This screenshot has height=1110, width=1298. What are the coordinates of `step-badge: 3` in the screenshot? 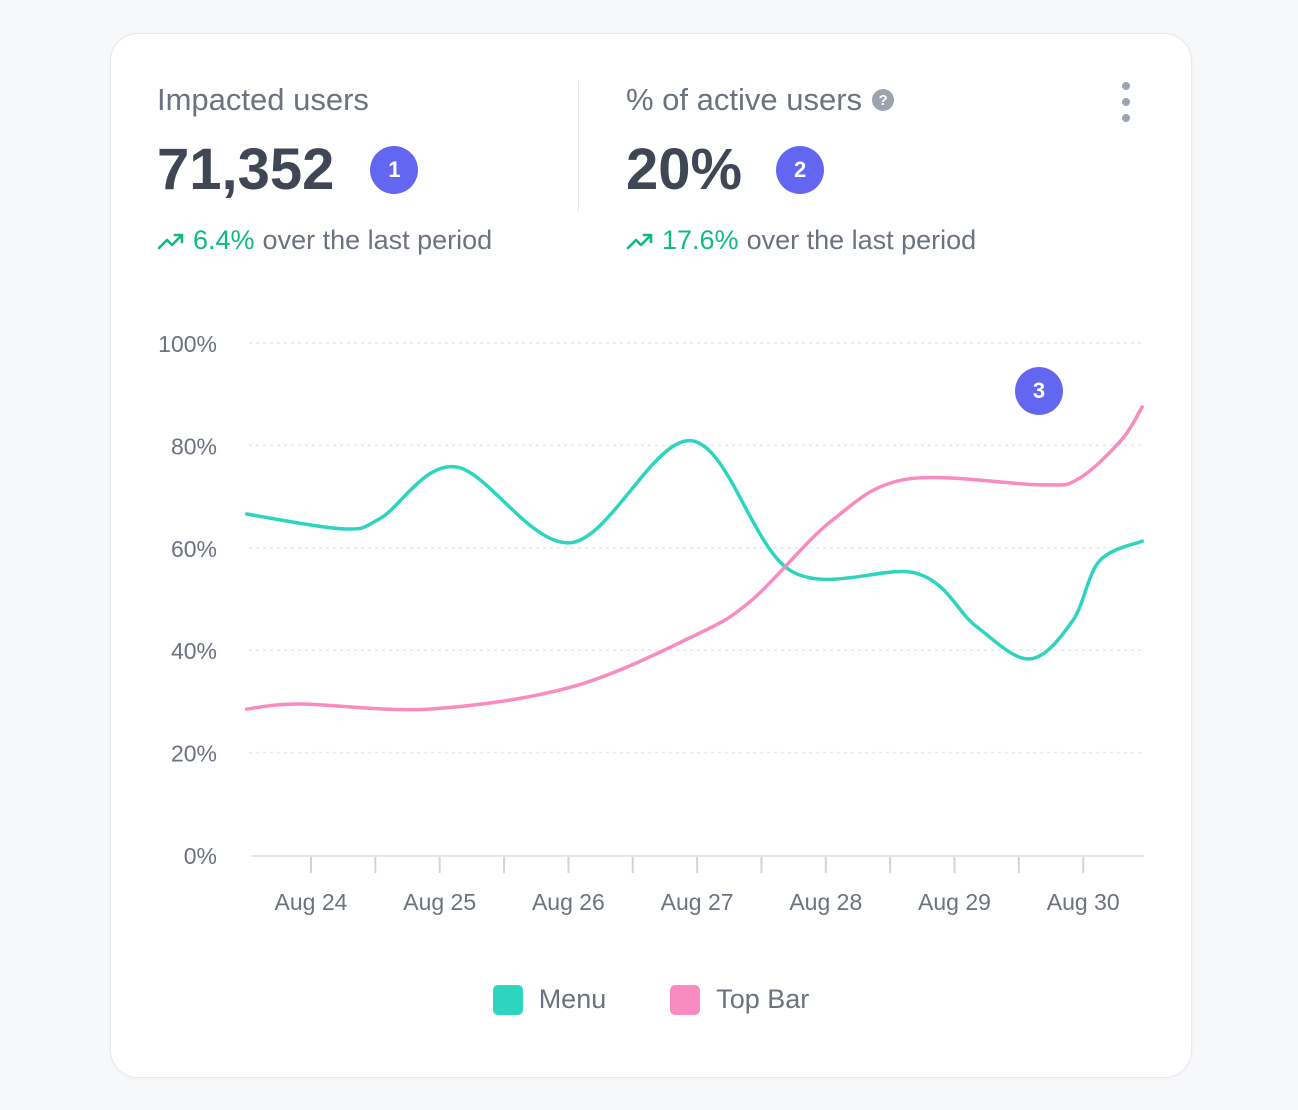 It's located at (1039, 391).